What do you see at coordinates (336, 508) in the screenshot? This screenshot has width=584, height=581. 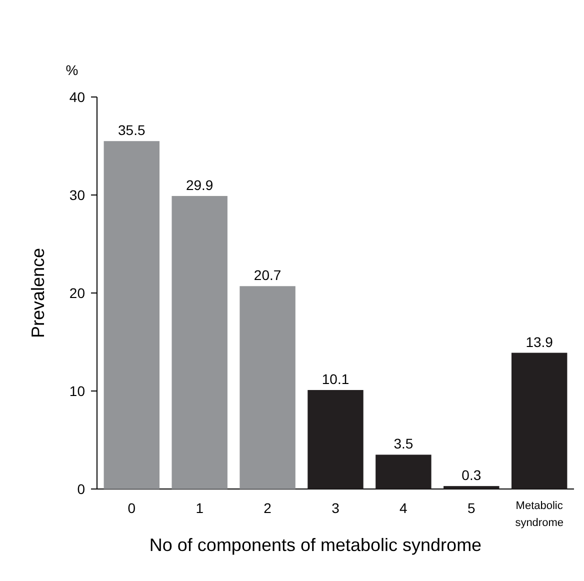 I see `x-tick-label: 3` at bounding box center [336, 508].